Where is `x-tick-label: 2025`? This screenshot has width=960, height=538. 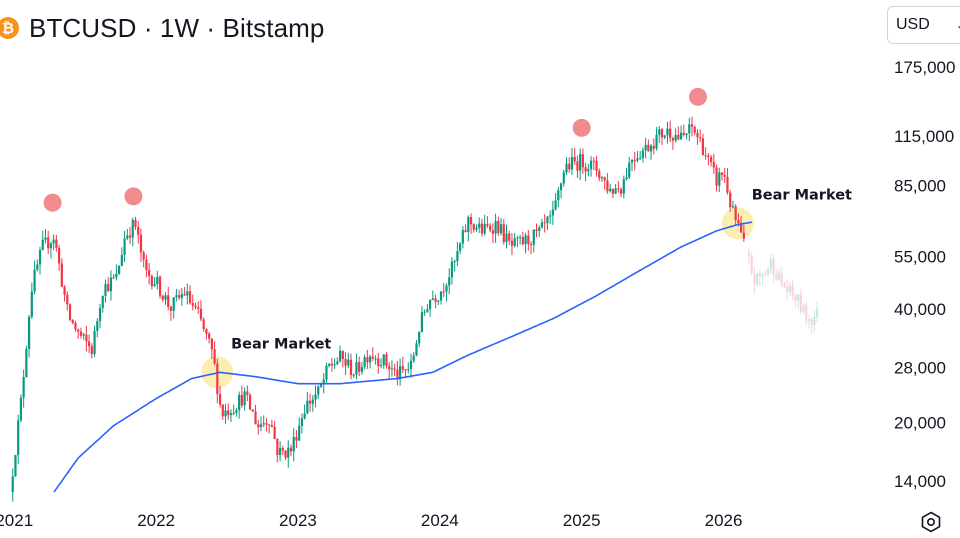 x-tick-label: 2025 is located at coordinates (582, 520).